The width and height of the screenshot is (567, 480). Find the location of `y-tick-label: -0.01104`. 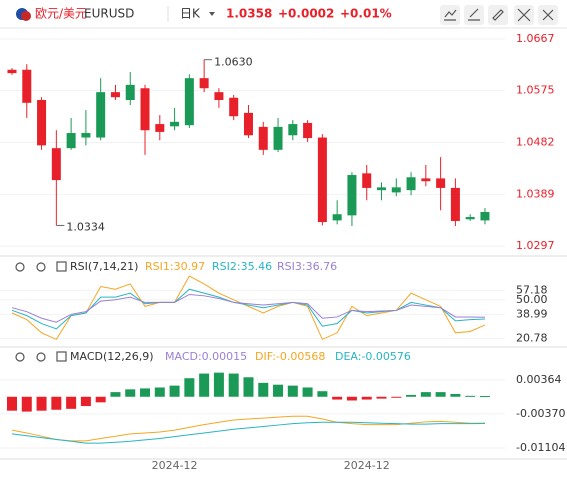

y-tick-label: -0.01104 is located at coordinates (540, 447).